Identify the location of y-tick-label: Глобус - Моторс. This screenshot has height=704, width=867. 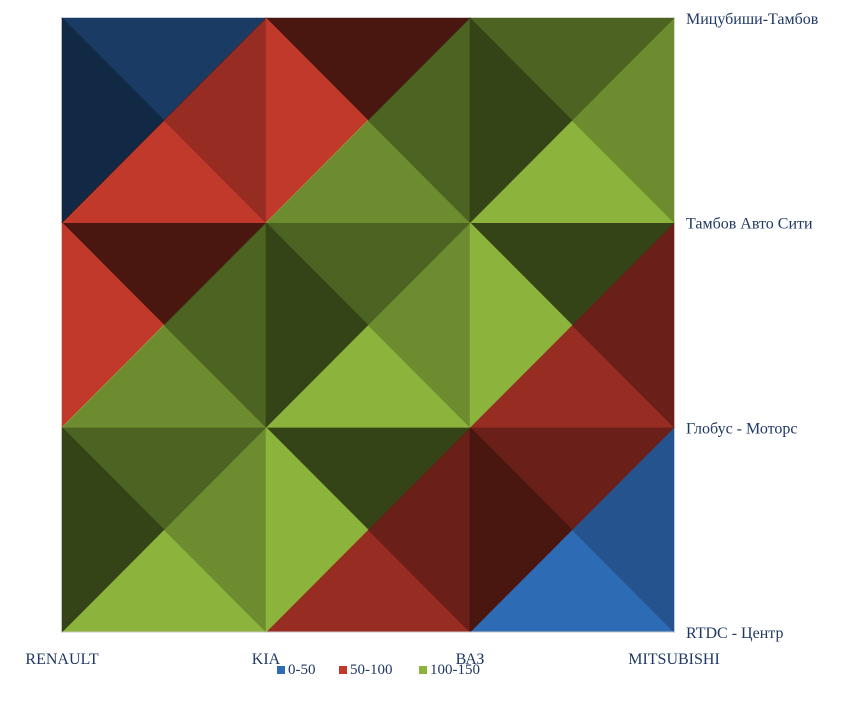
(742, 428).